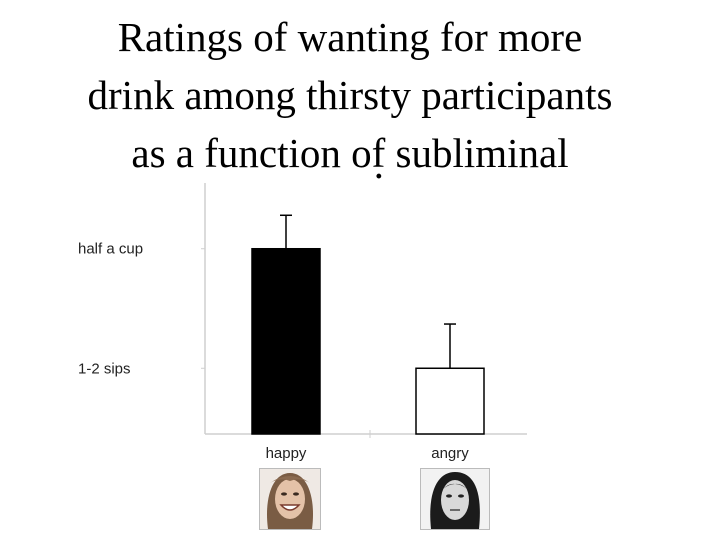 This screenshot has width=720, height=540. I want to click on happy-face-image, so click(290, 499).